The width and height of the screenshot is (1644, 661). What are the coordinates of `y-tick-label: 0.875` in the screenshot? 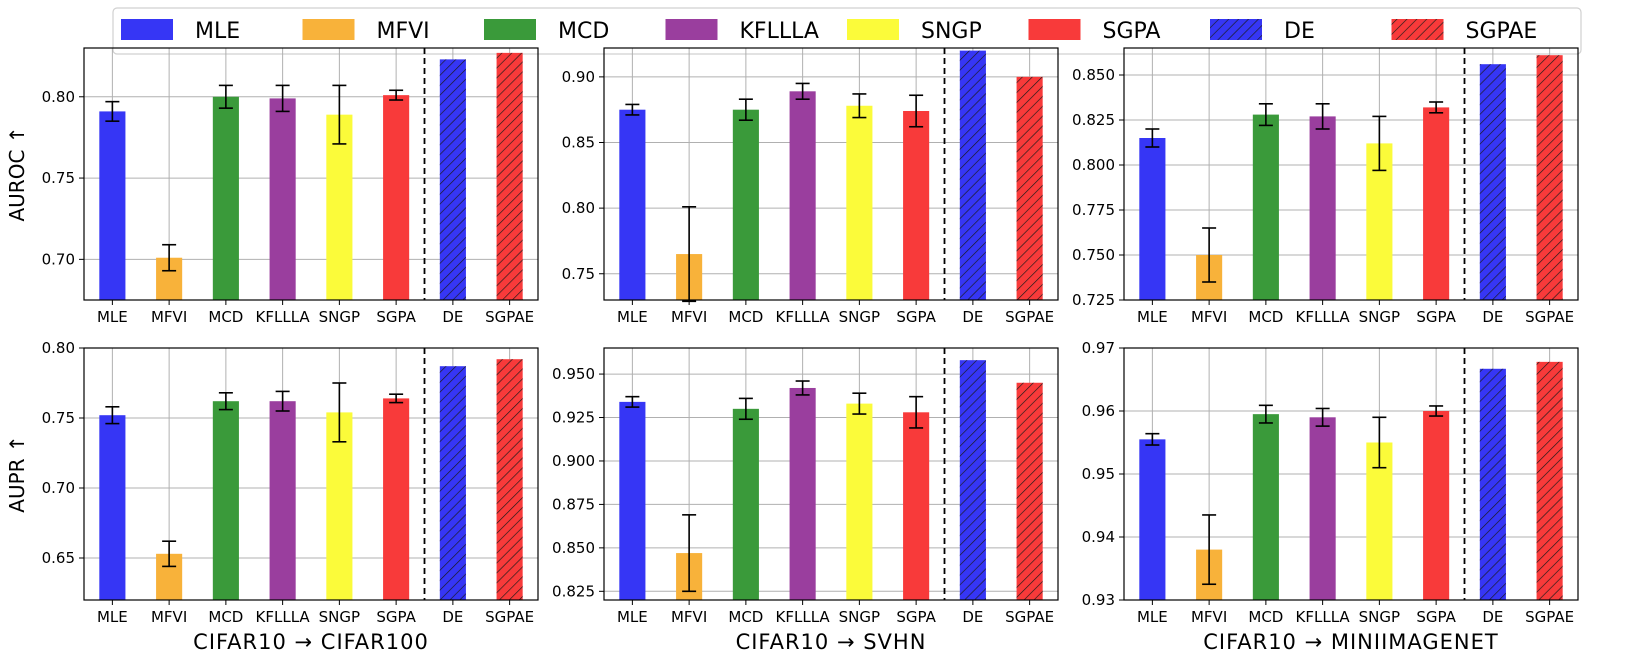 It's located at (573, 504).